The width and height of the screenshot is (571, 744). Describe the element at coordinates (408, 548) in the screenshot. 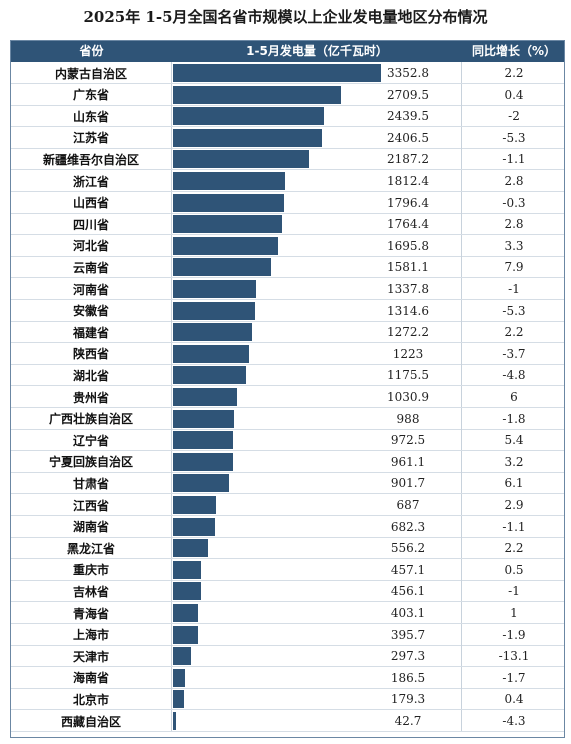

I see `generation-value: 556.2` at that location.